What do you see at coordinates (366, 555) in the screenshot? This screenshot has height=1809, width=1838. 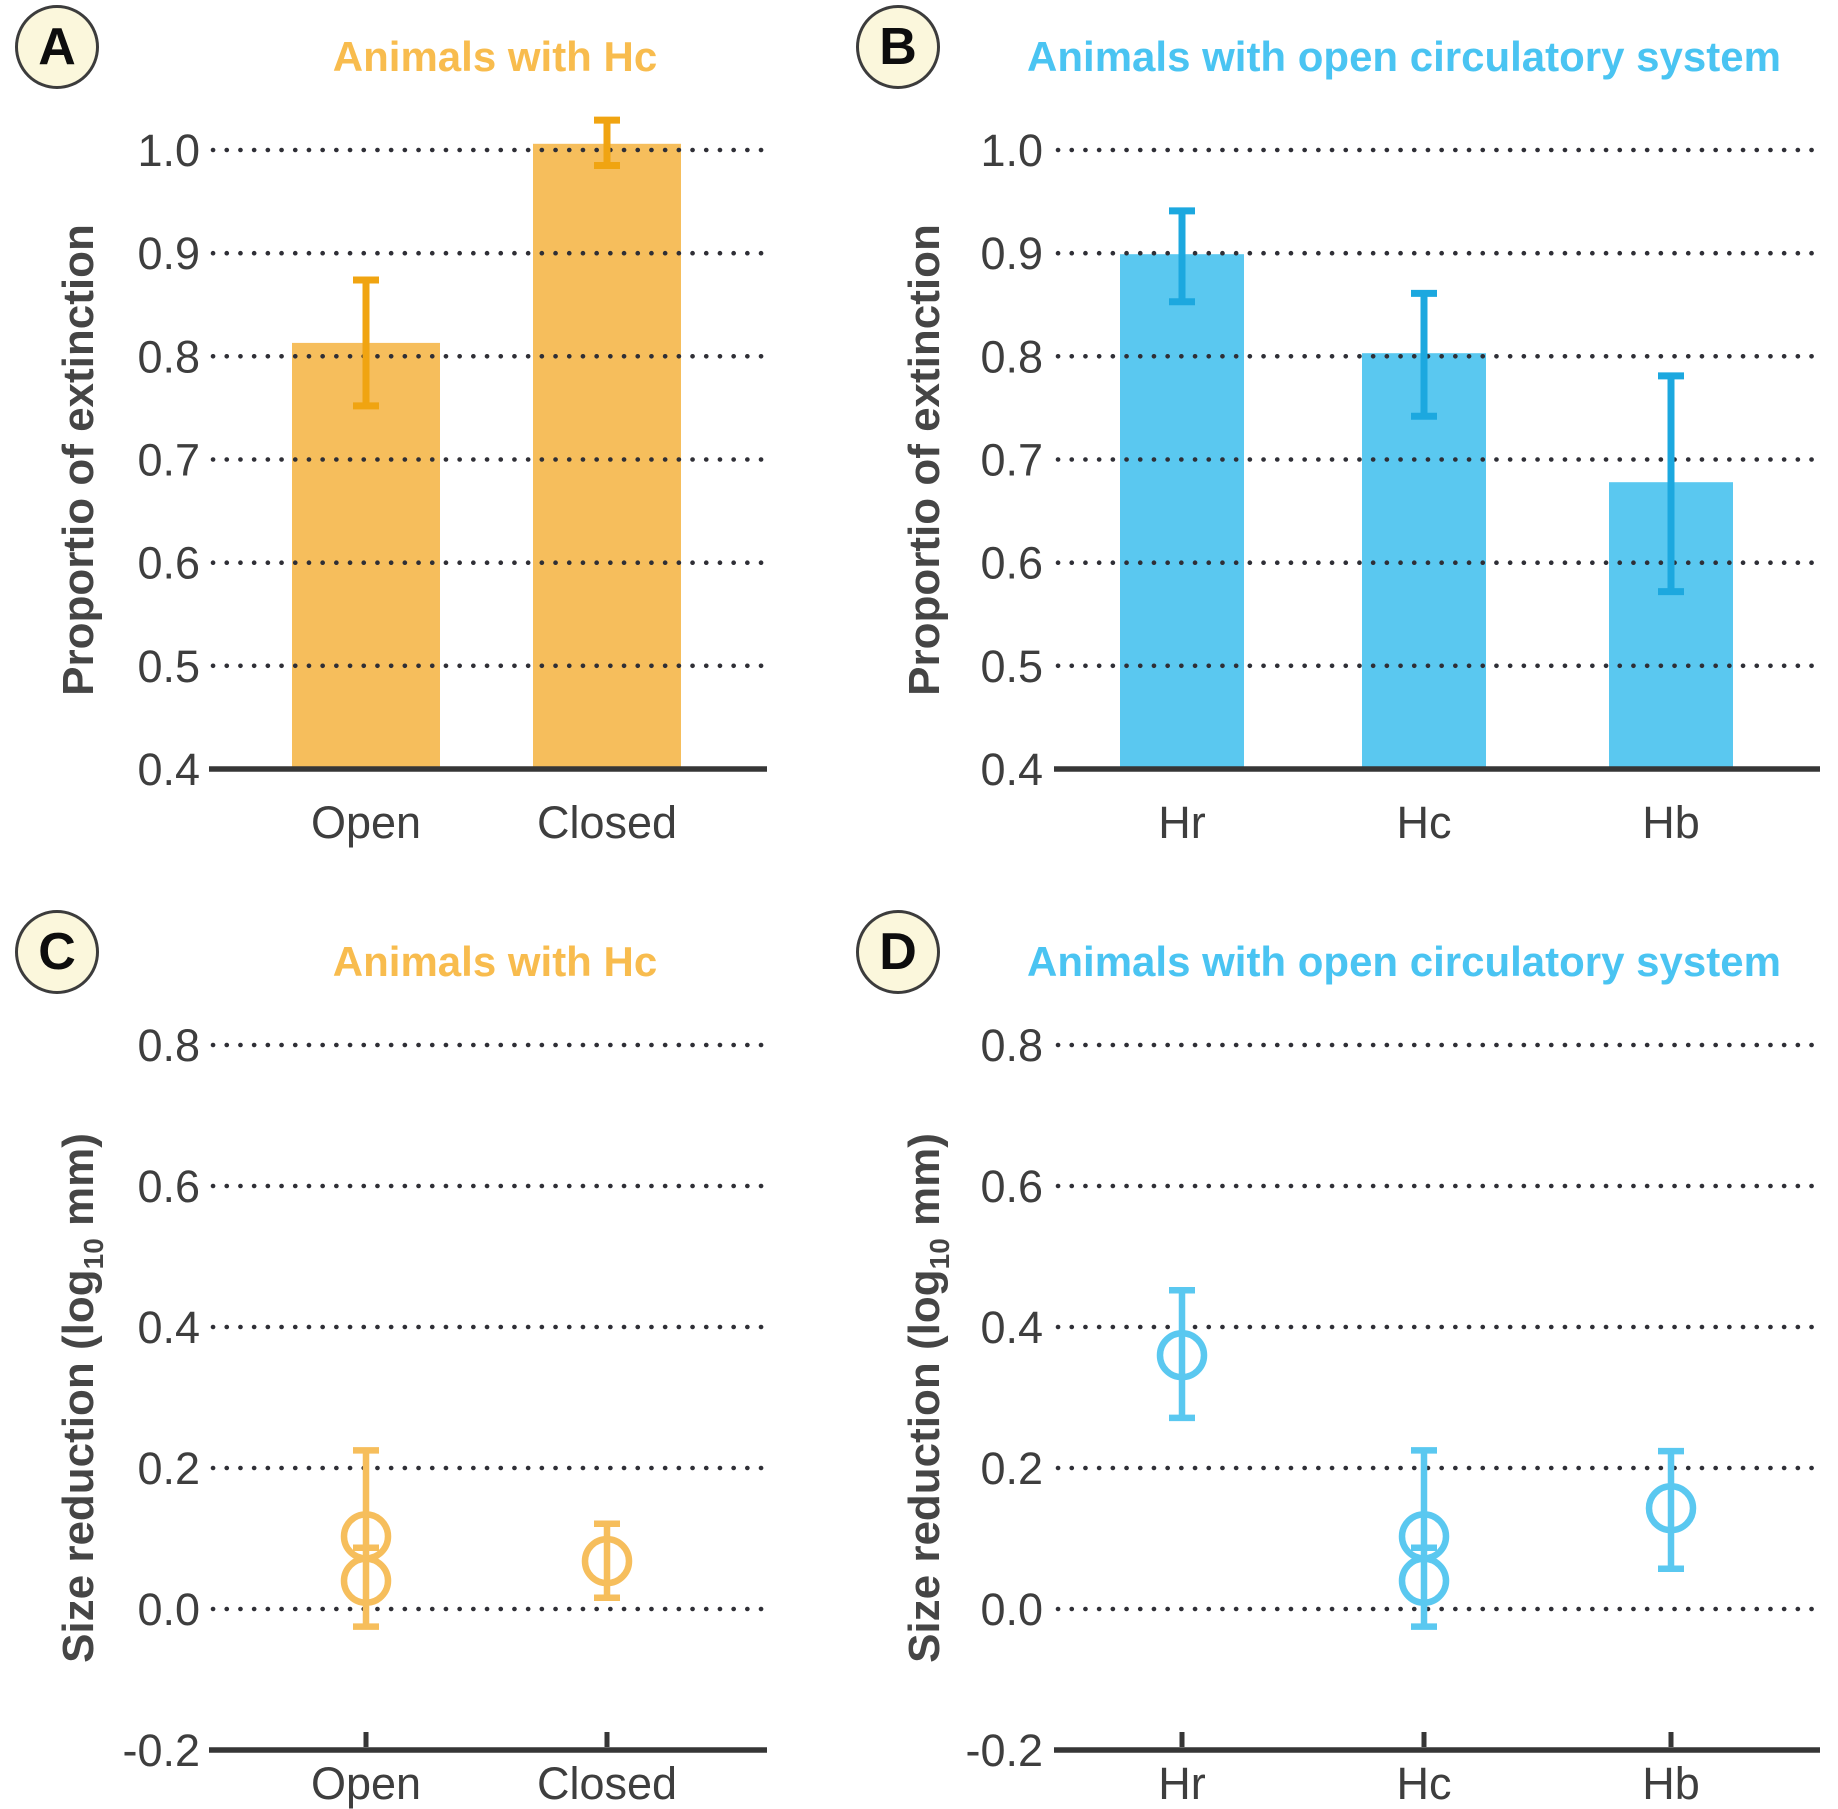 I see `bar-open` at bounding box center [366, 555].